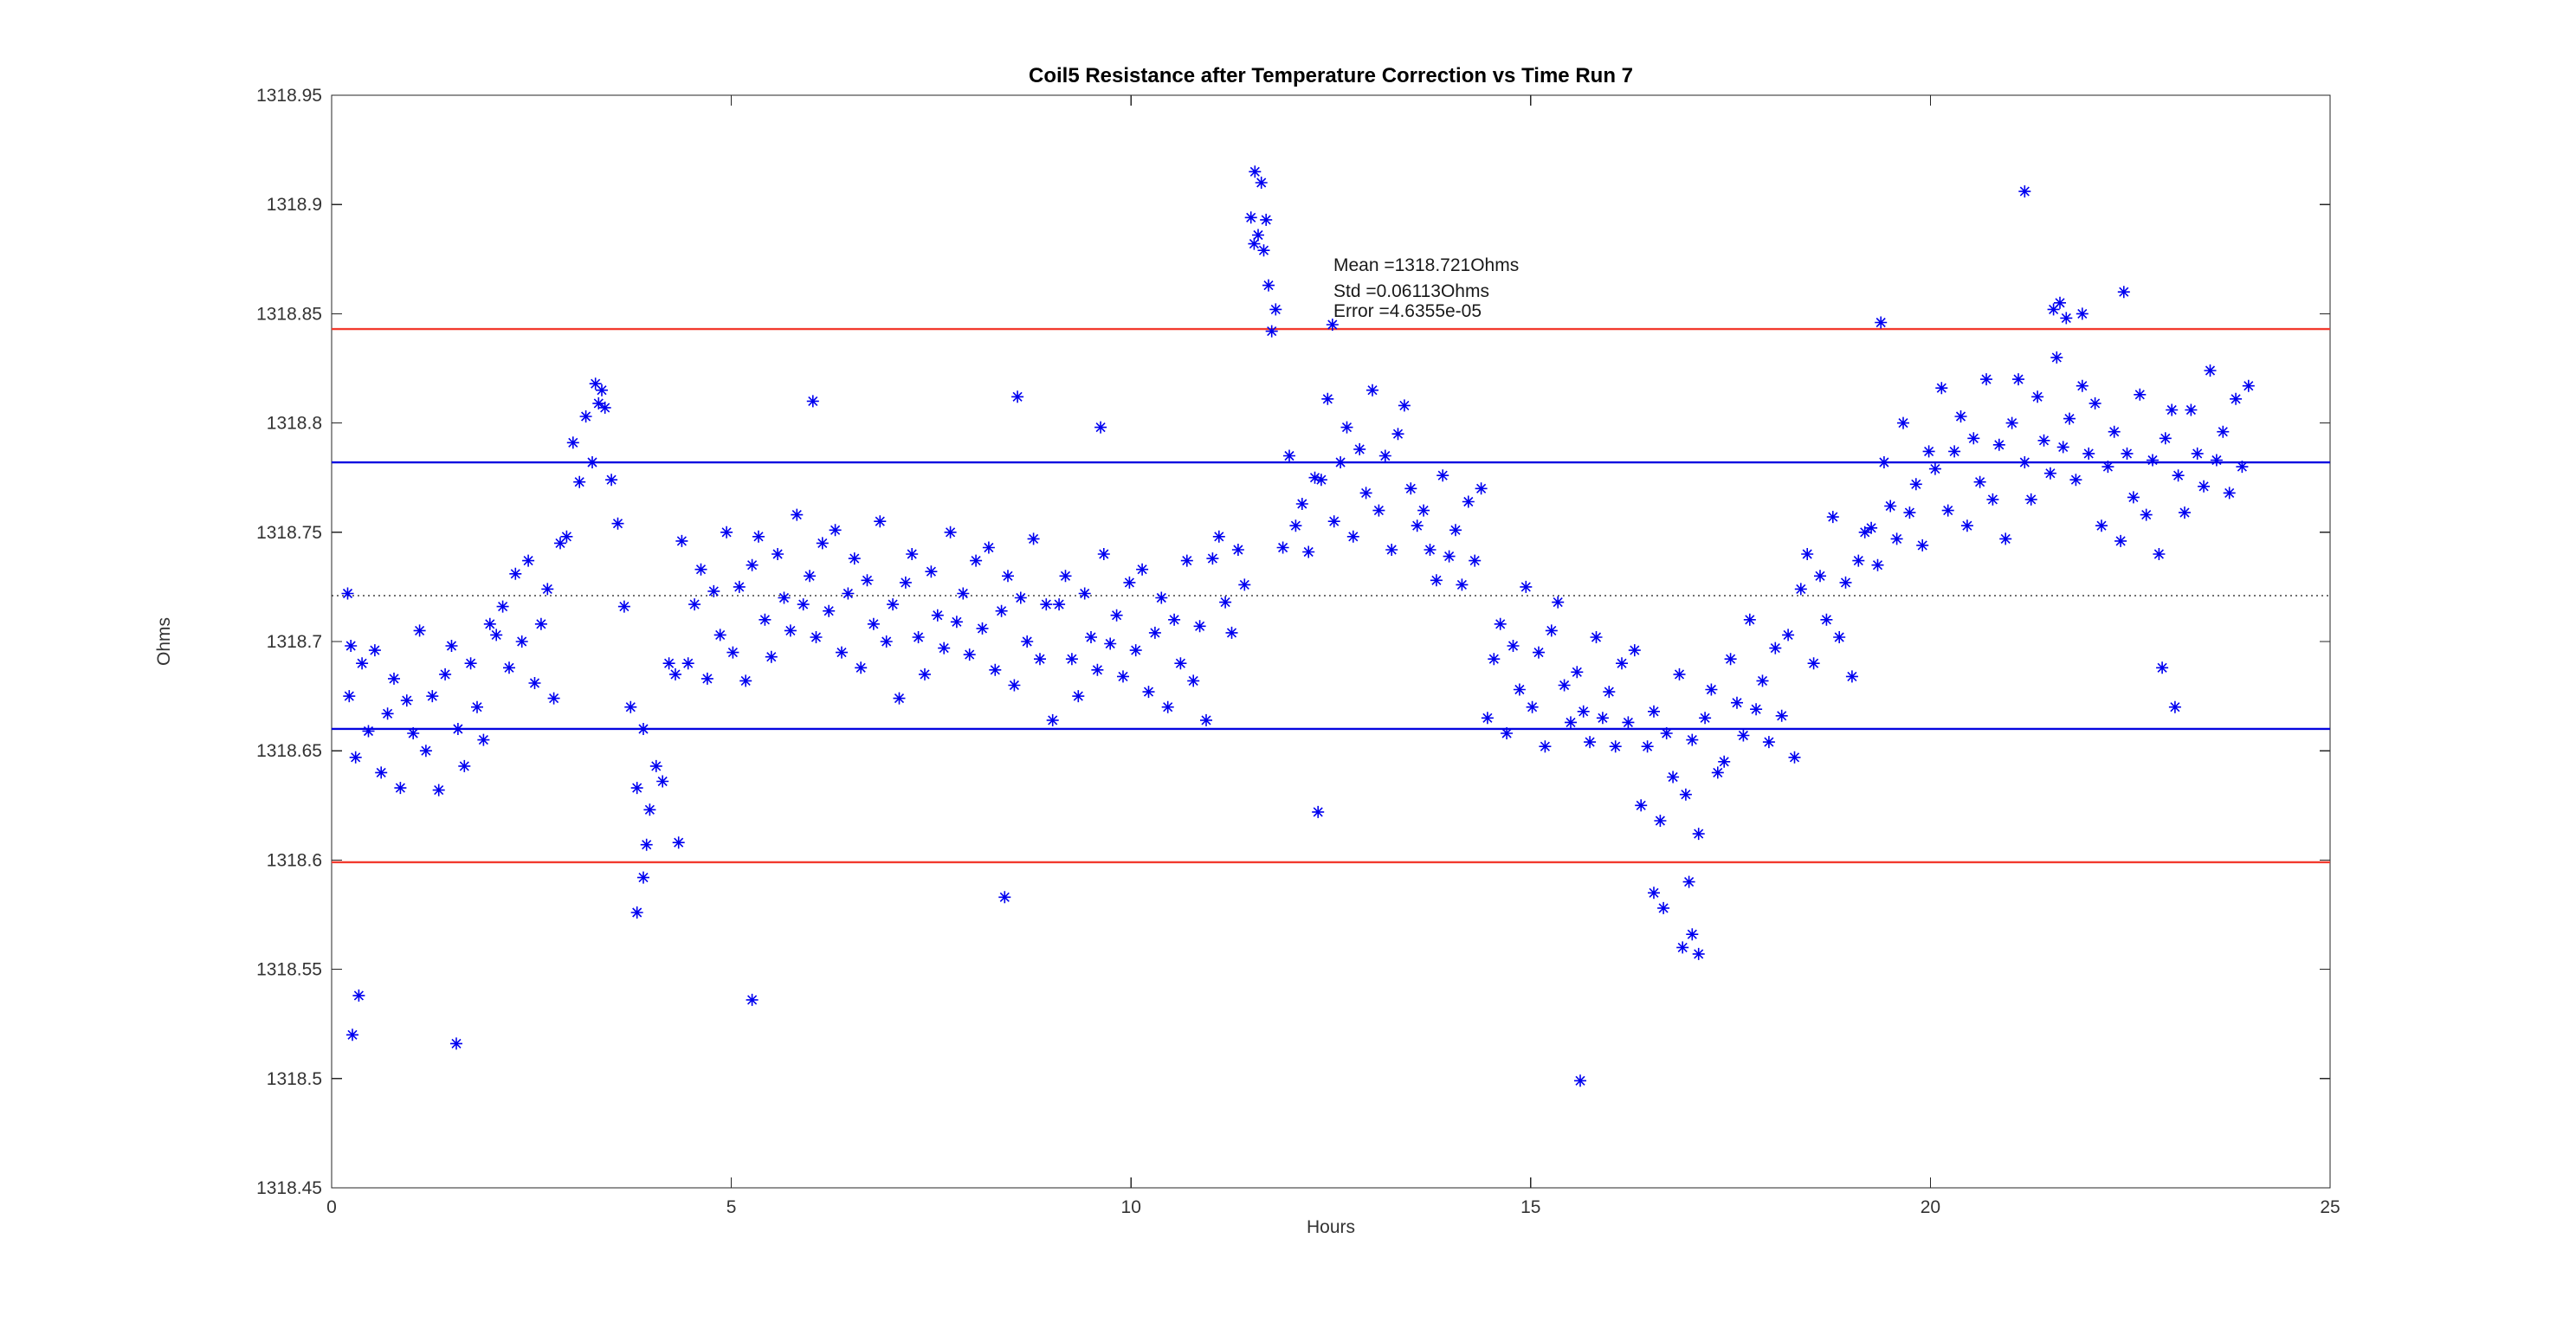 Image resolution: width=2576 pixels, height=1335 pixels. Describe the element at coordinates (331, 1207) in the screenshot. I see `x-tick-label: 0` at that location.